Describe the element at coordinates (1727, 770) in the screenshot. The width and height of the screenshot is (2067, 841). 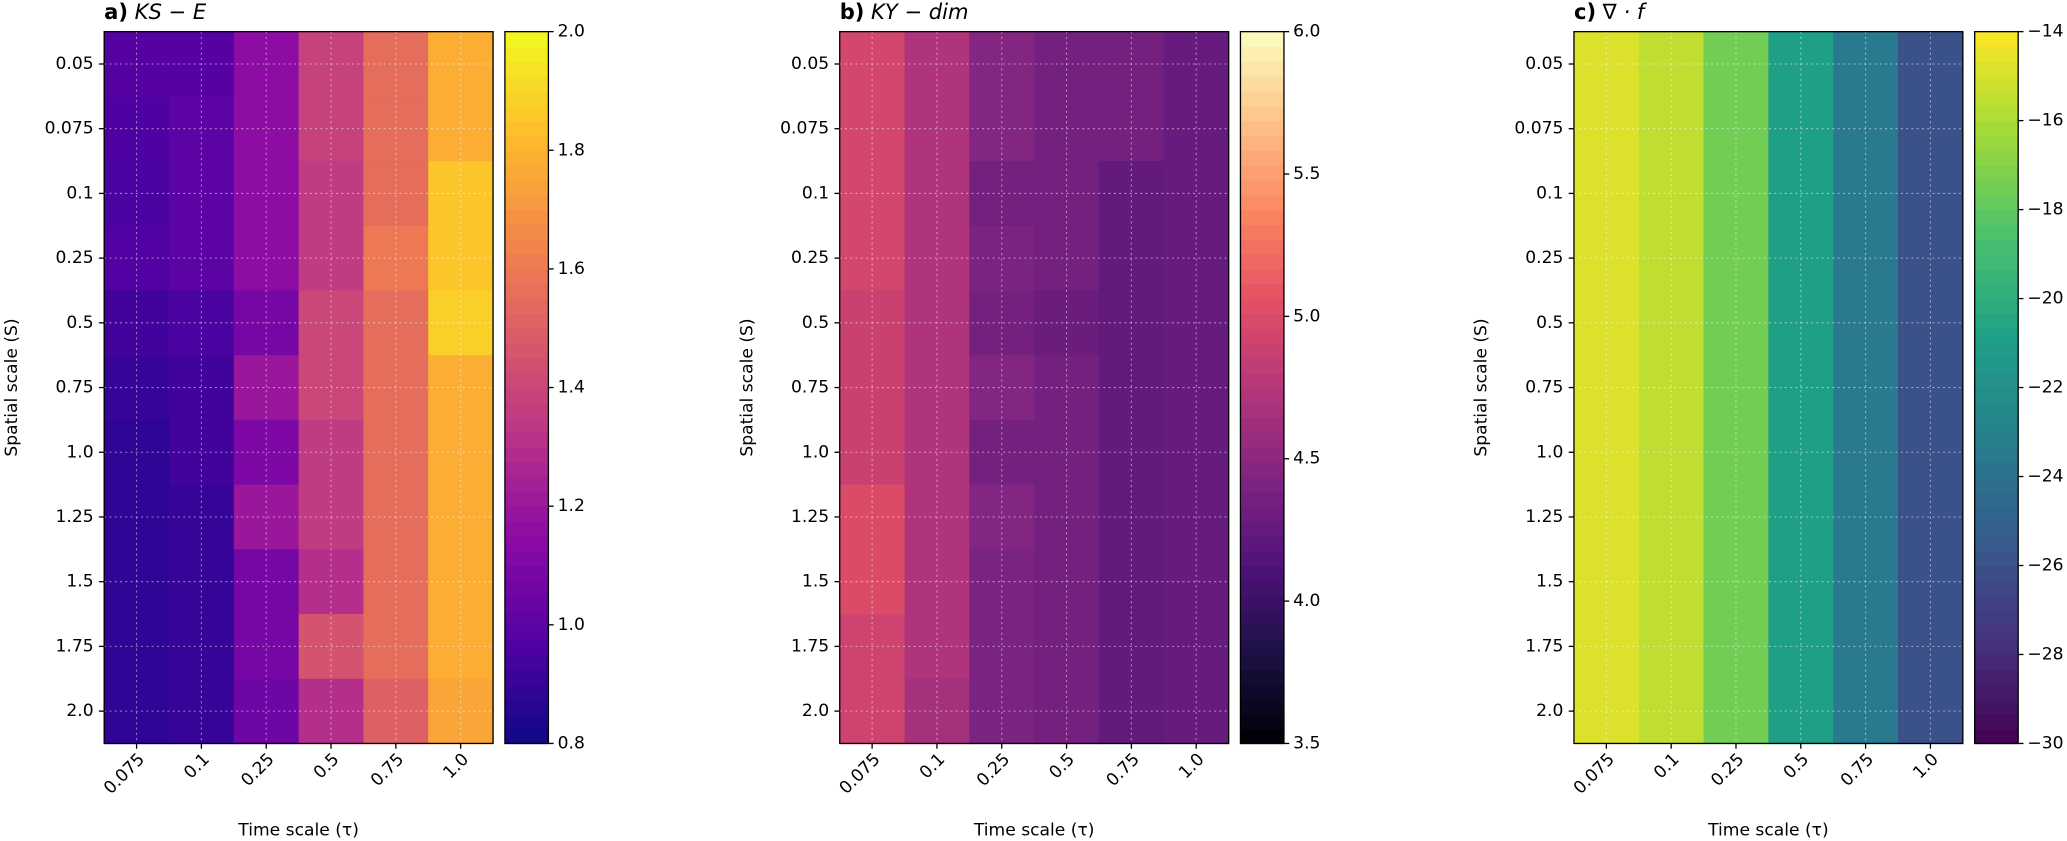
I see `x-tick-label: 0.25` at that location.